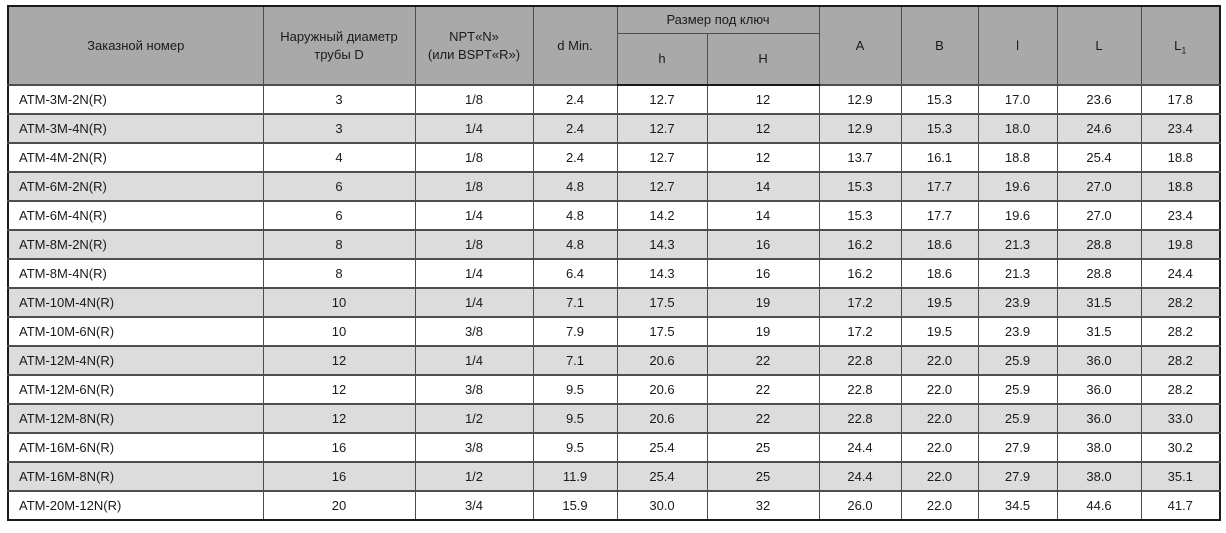  Describe the element at coordinates (135, 128) in the screenshot. I see `cell-order-number: ATM-3M-4N(R)` at that location.